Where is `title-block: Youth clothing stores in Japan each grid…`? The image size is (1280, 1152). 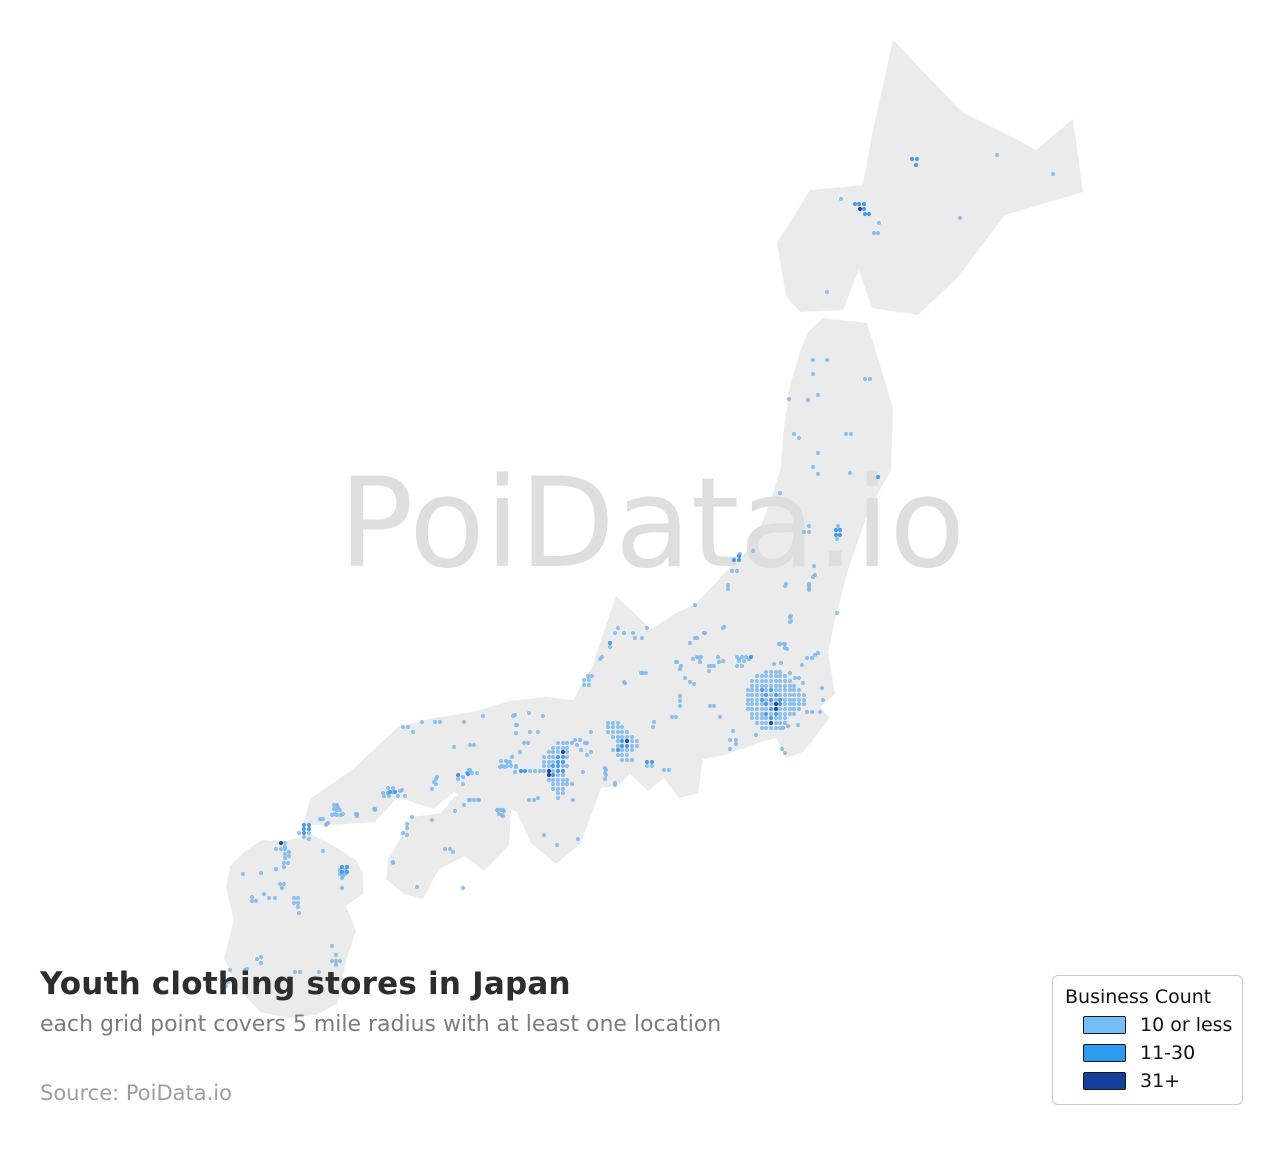 title-block: Youth clothing stores in Japan each grid… is located at coordinates (400, 1001).